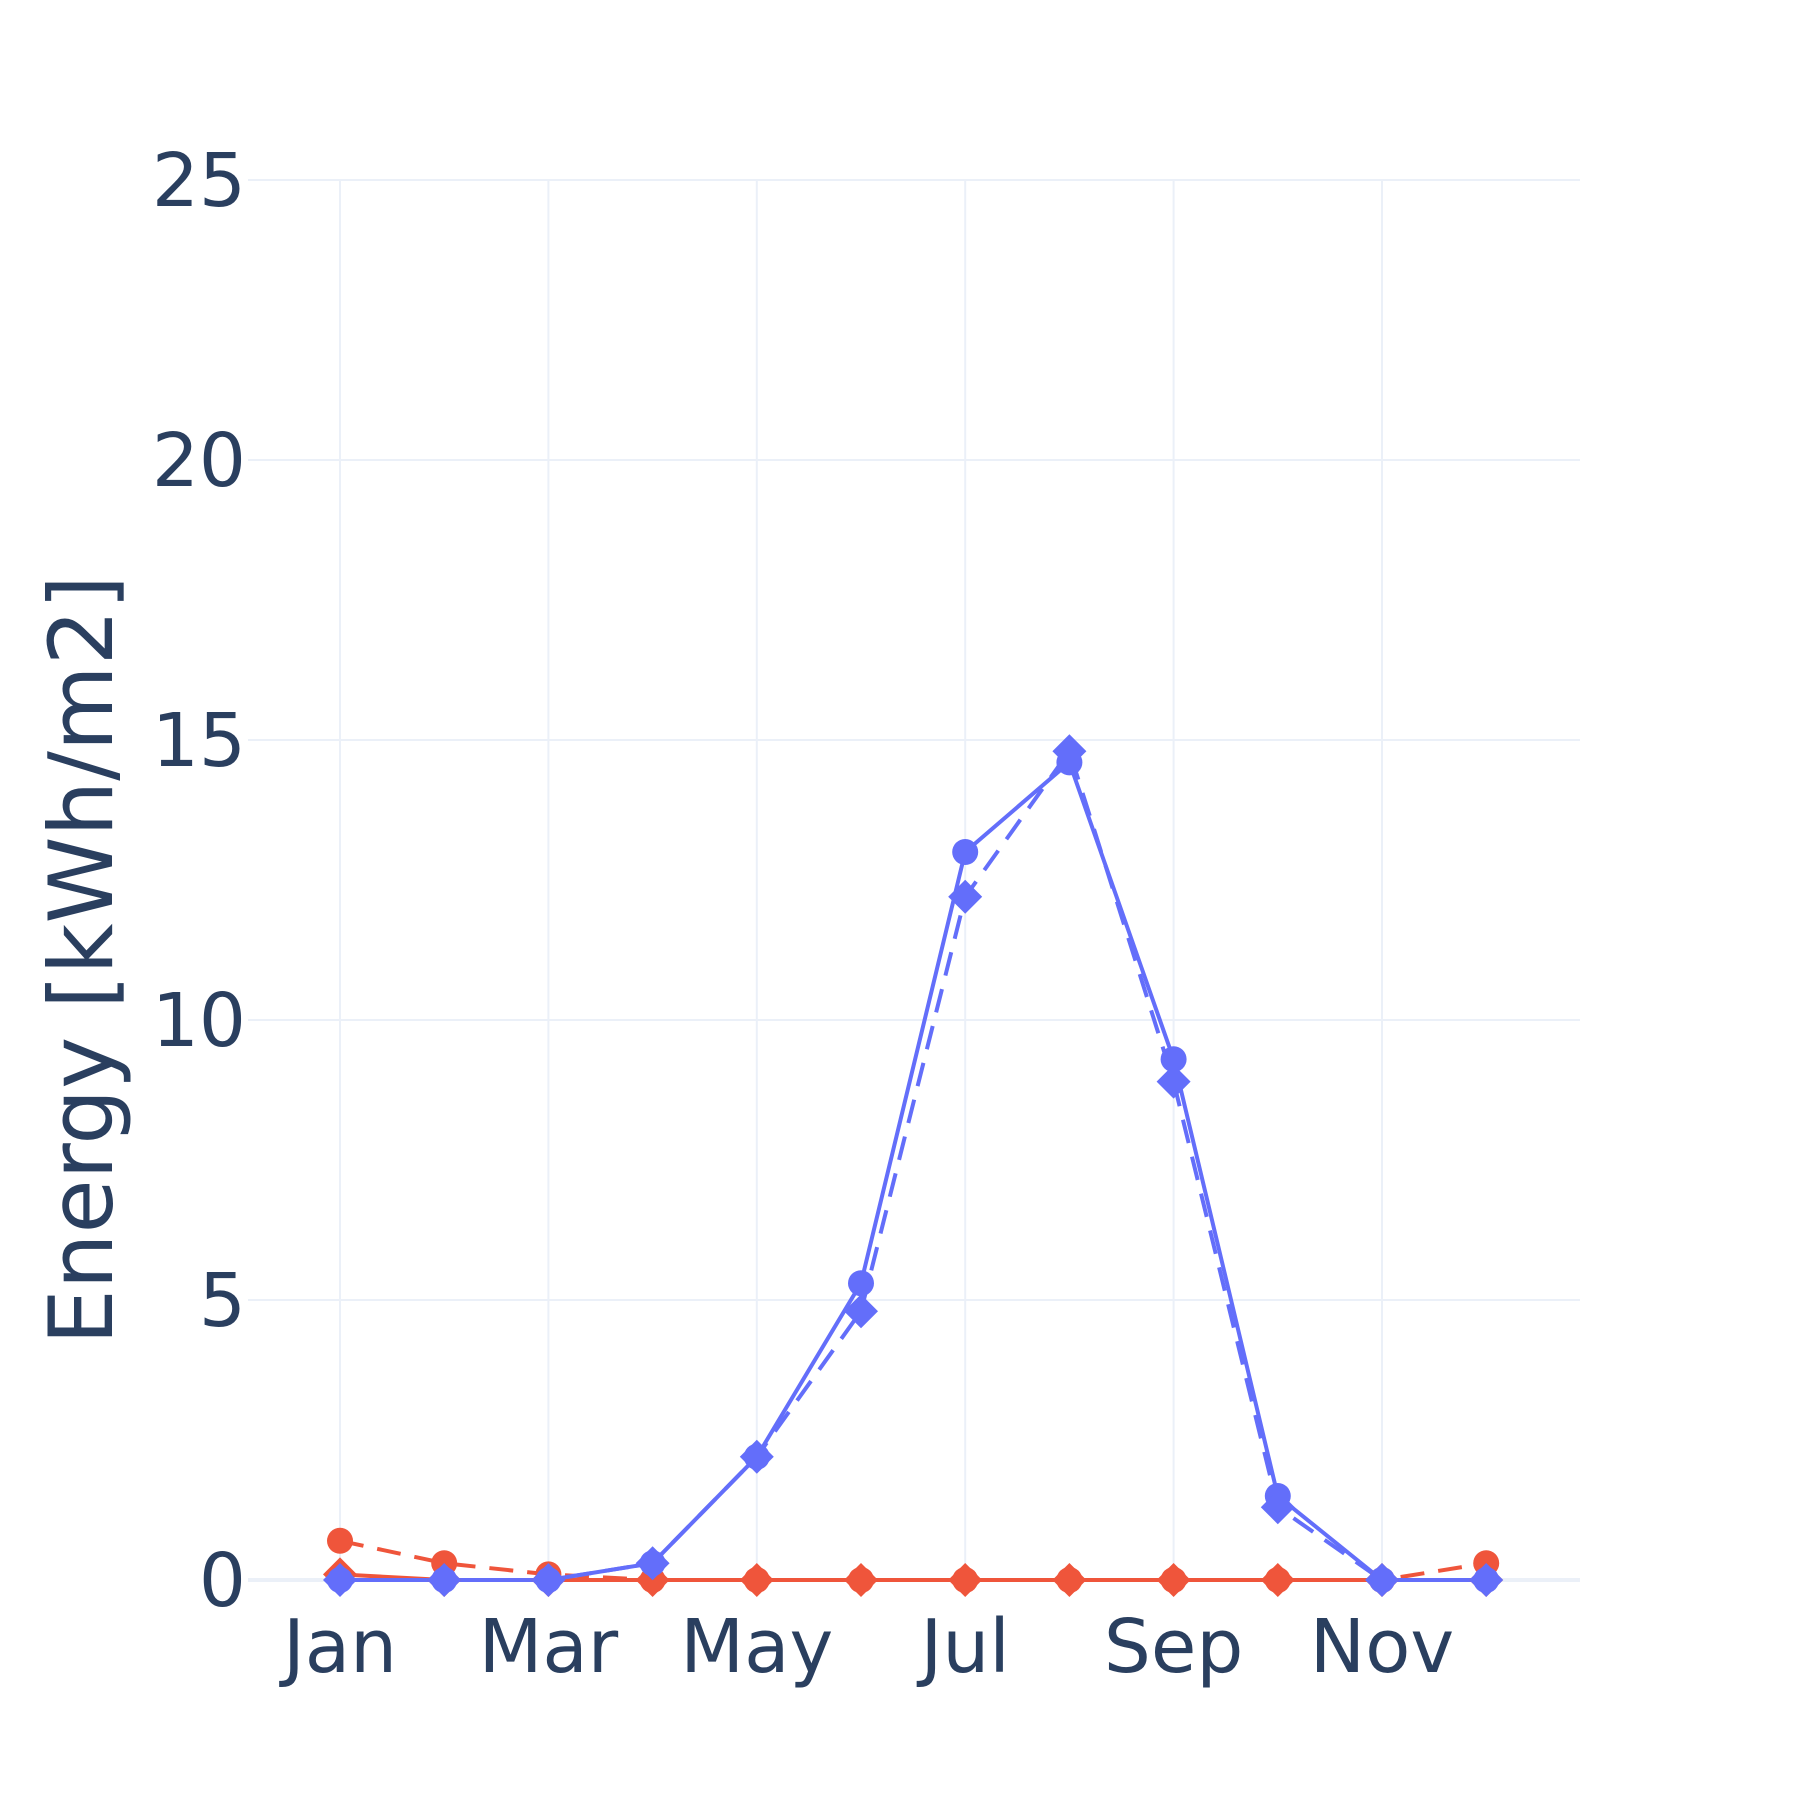  Describe the element at coordinates (963, 1647) in the screenshot. I see `x-tick-label: Jul` at that location.